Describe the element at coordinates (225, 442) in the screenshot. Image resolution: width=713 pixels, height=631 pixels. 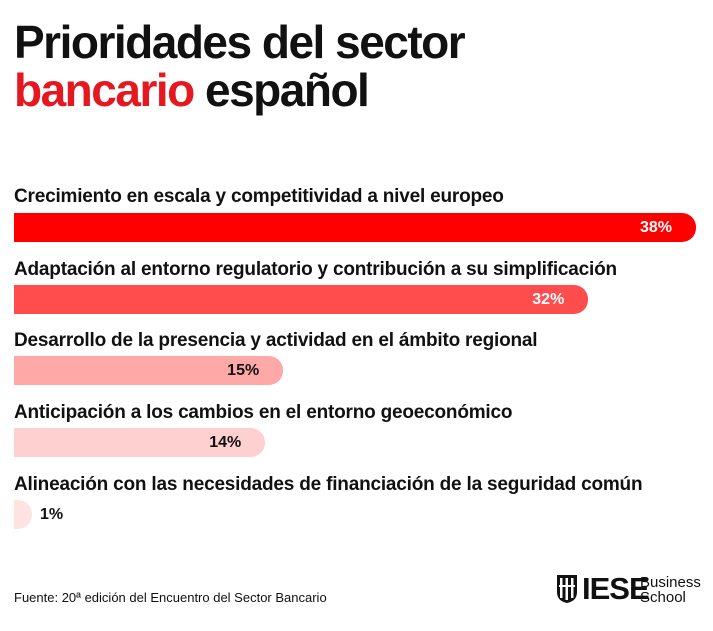
I see `value-label: 14%` at that location.